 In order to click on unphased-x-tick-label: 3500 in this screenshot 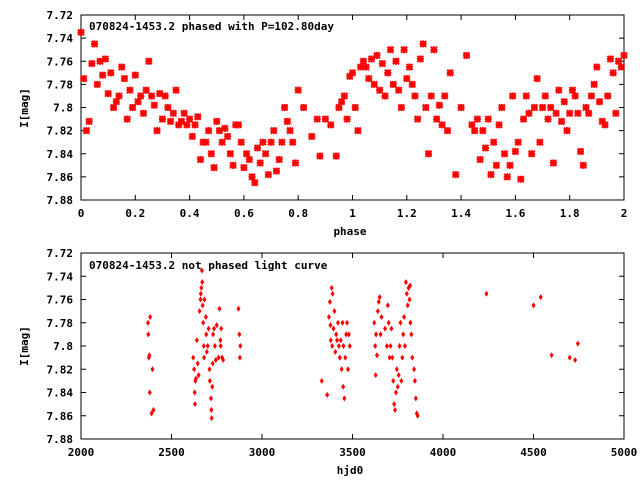, I will do `click(352, 452)`.